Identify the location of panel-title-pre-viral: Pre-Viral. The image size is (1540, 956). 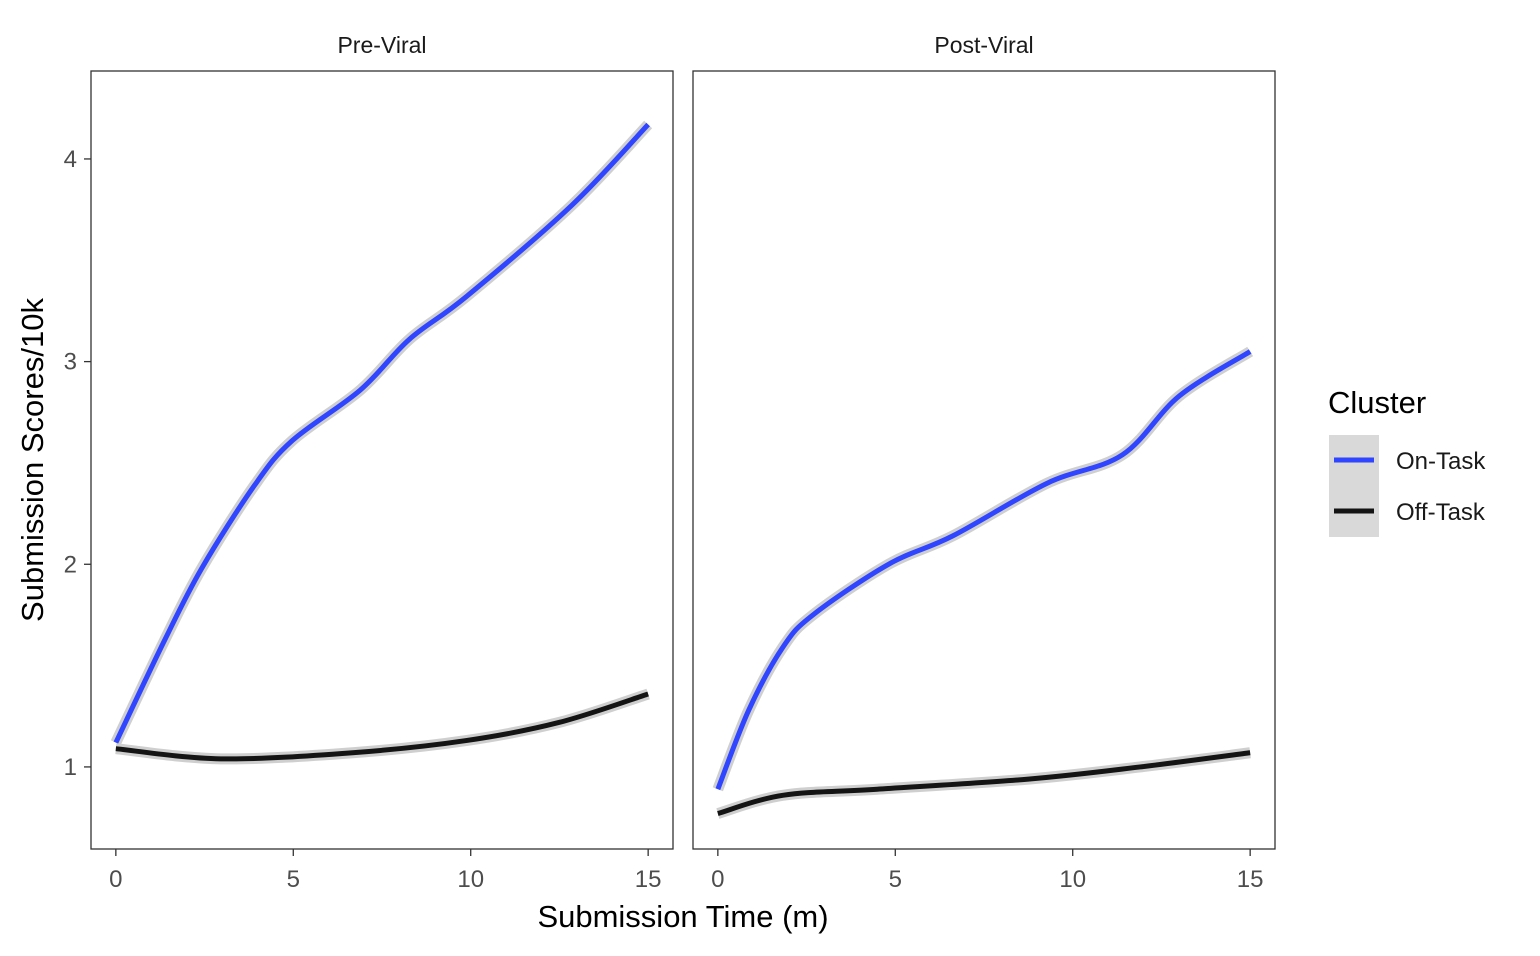
(381, 45).